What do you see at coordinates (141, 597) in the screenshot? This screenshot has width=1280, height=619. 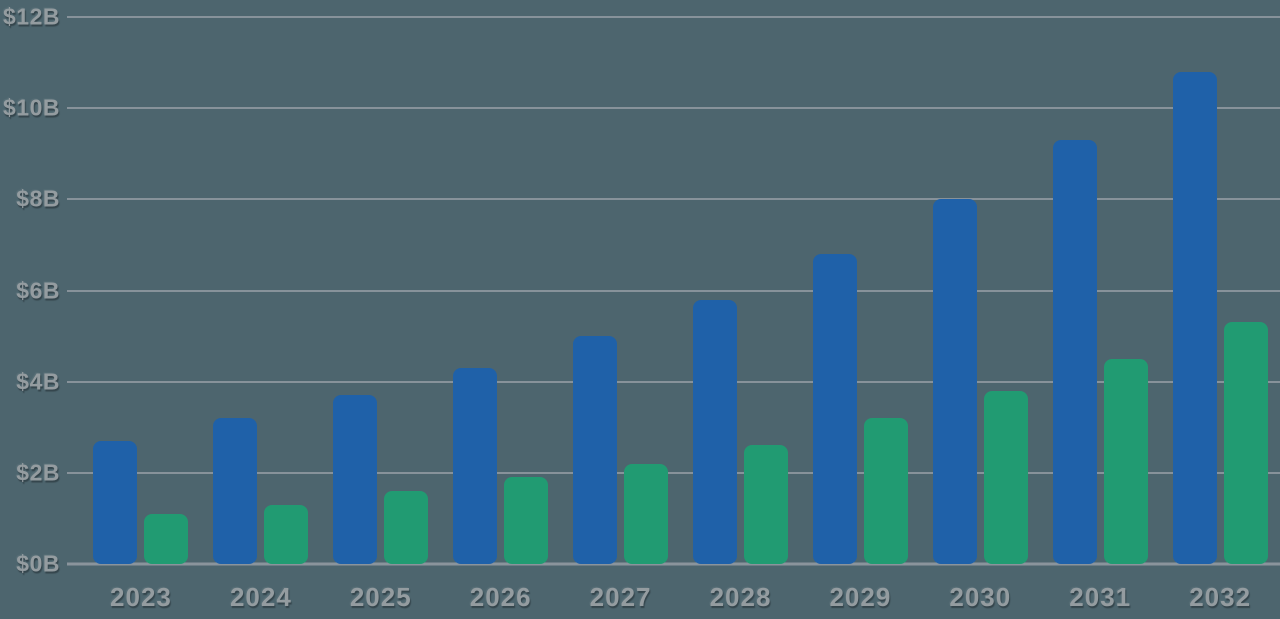 I see `x-axis-tick-label: 2023` at bounding box center [141, 597].